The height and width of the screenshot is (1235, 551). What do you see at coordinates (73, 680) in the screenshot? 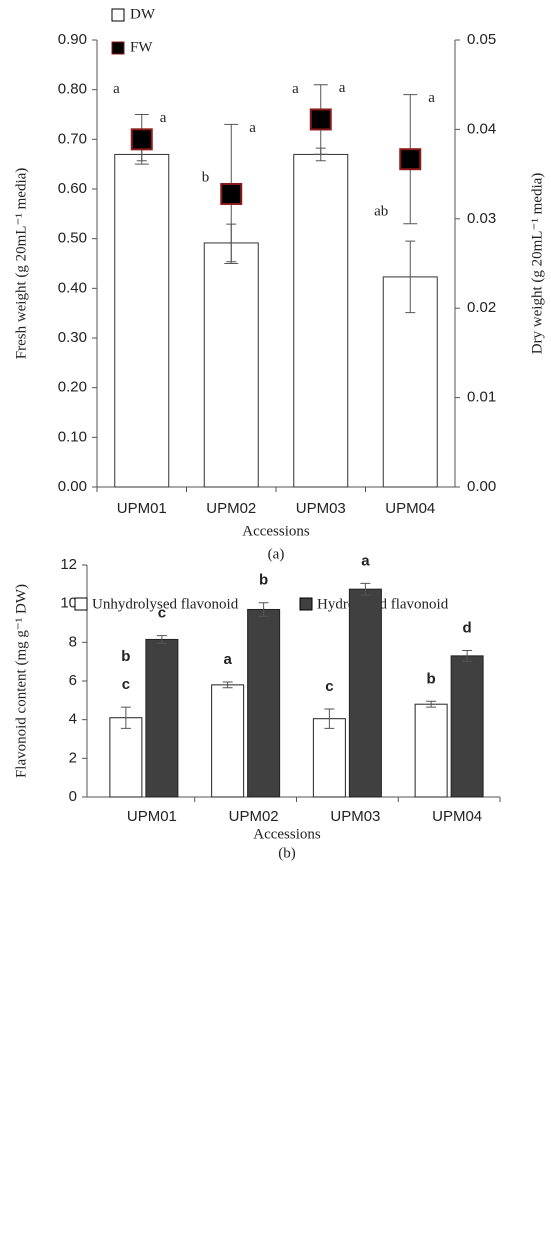
I see `y-tick-label: 6` at bounding box center [73, 680].